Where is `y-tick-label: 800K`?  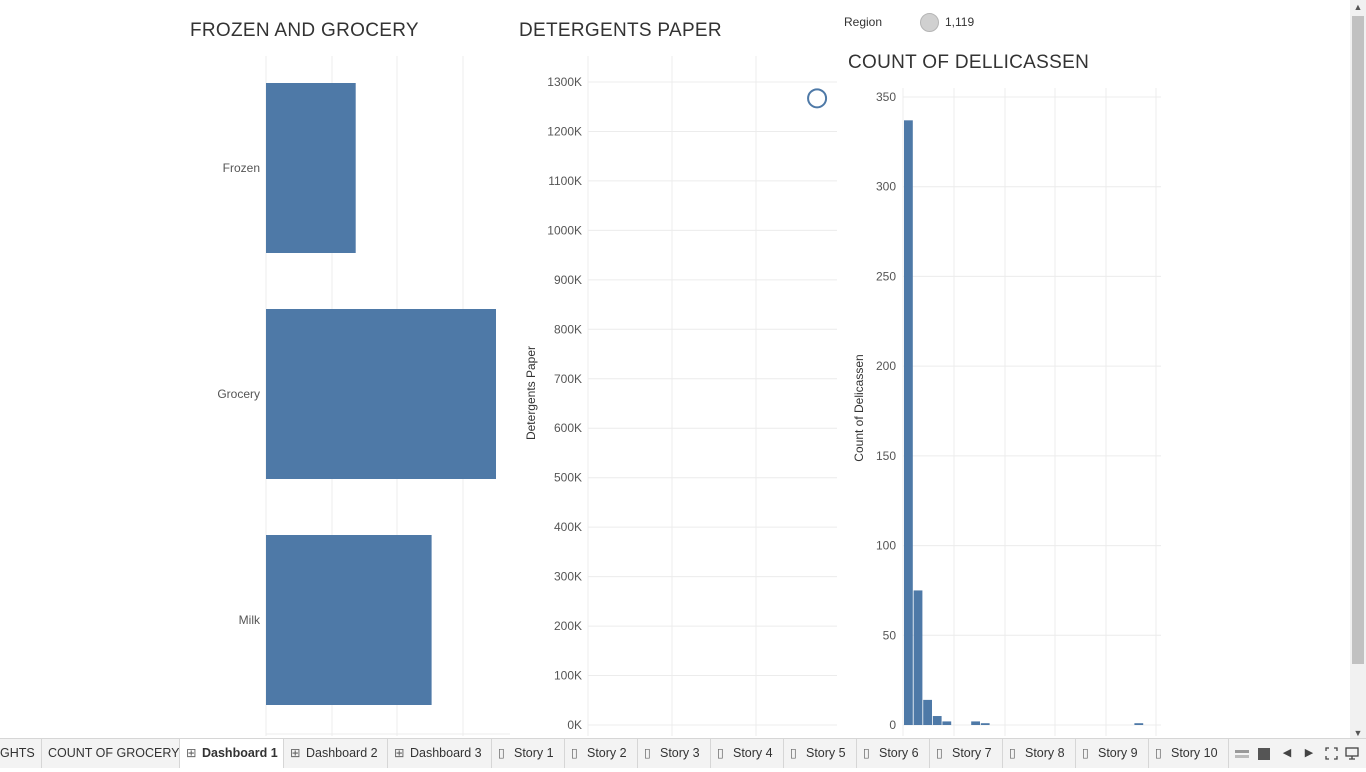
y-tick-label: 800K is located at coordinates (568, 329).